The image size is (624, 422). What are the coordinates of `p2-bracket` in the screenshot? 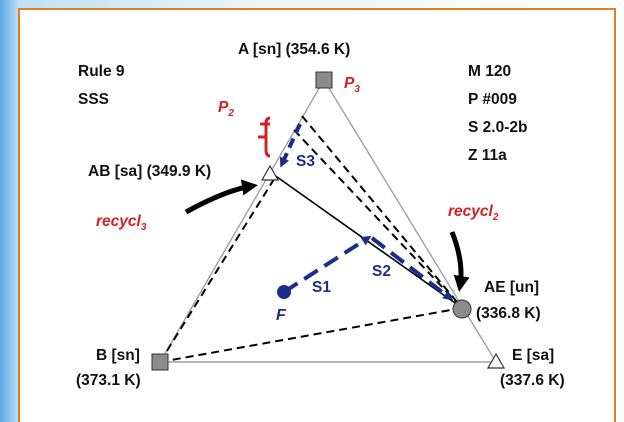 It's located at (264, 137).